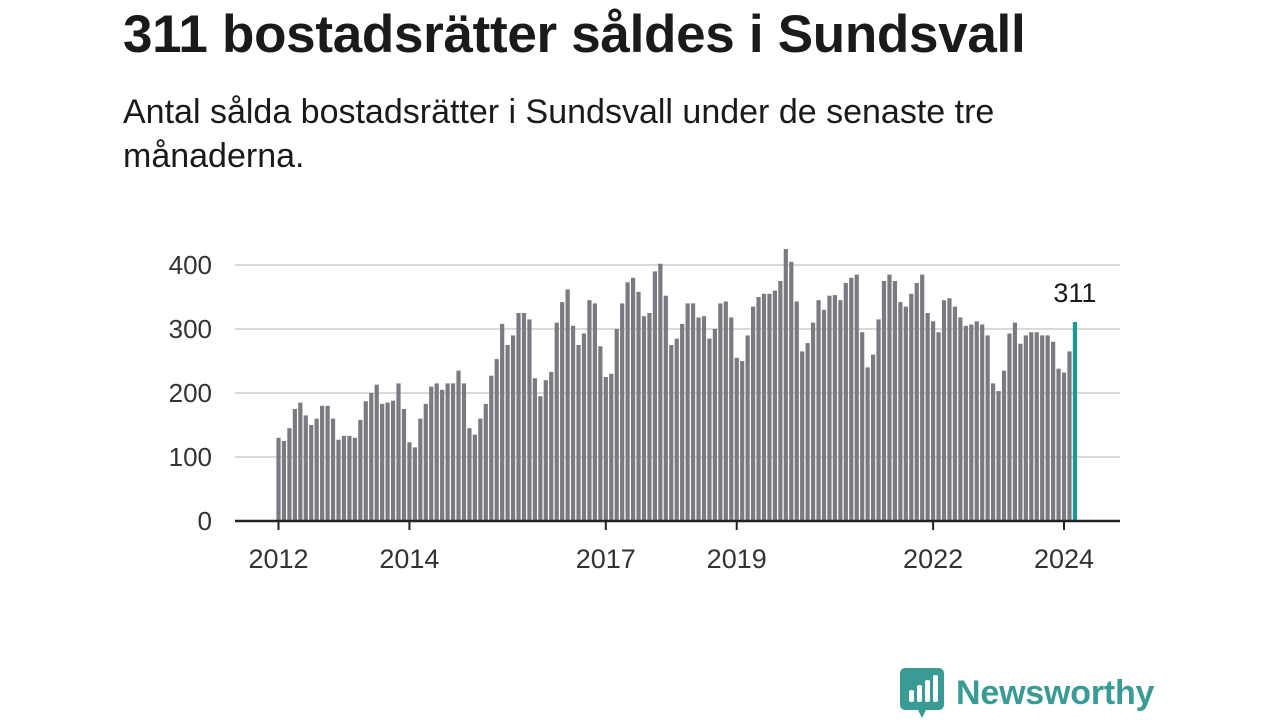 The image size is (1280, 720). What do you see at coordinates (737, 559) in the screenshot?
I see `x-tick-label: 2019` at bounding box center [737, 559].